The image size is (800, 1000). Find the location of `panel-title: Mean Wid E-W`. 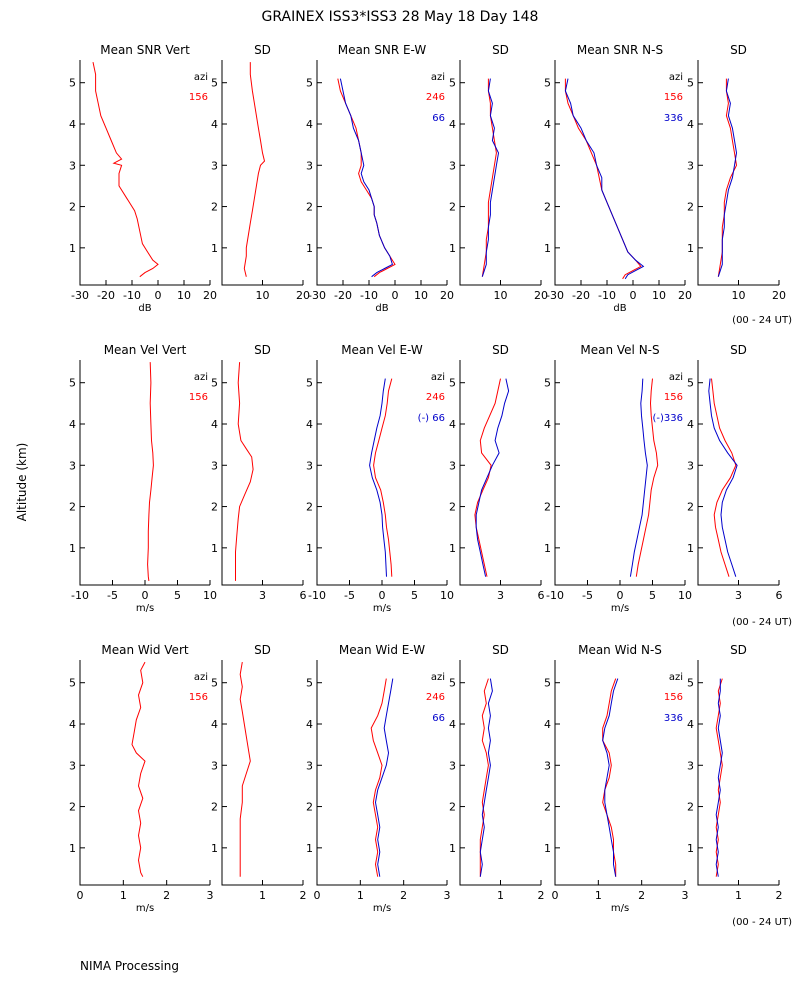

panel-title: Mean Wid E-W is located at coordinates (382, 650).